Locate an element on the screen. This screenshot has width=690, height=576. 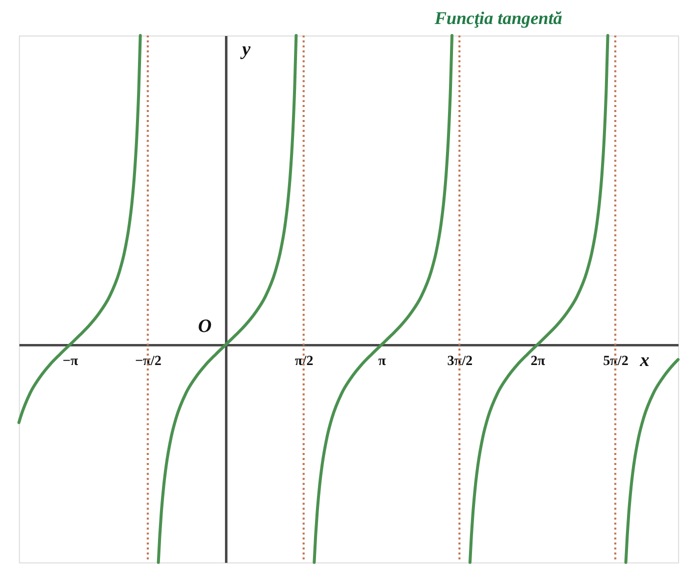
x-tick-label: π/2 is located at coordinates (304, 362).